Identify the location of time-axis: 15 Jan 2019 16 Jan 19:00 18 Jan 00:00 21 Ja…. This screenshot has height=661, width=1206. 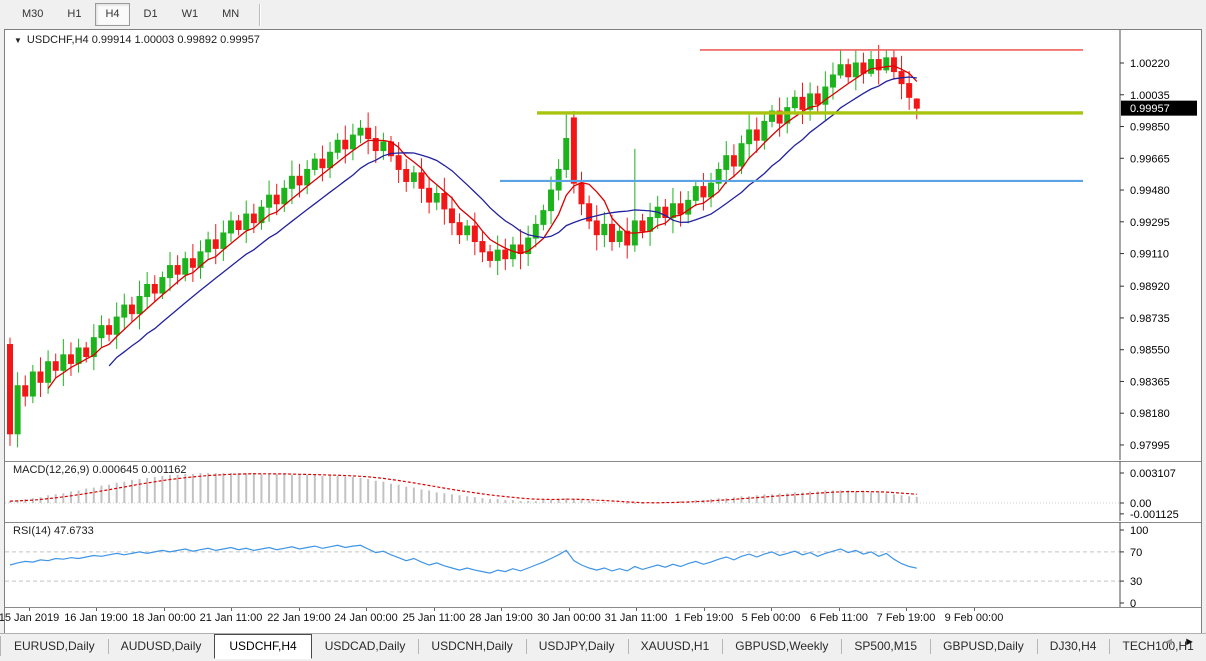
(600, 620).